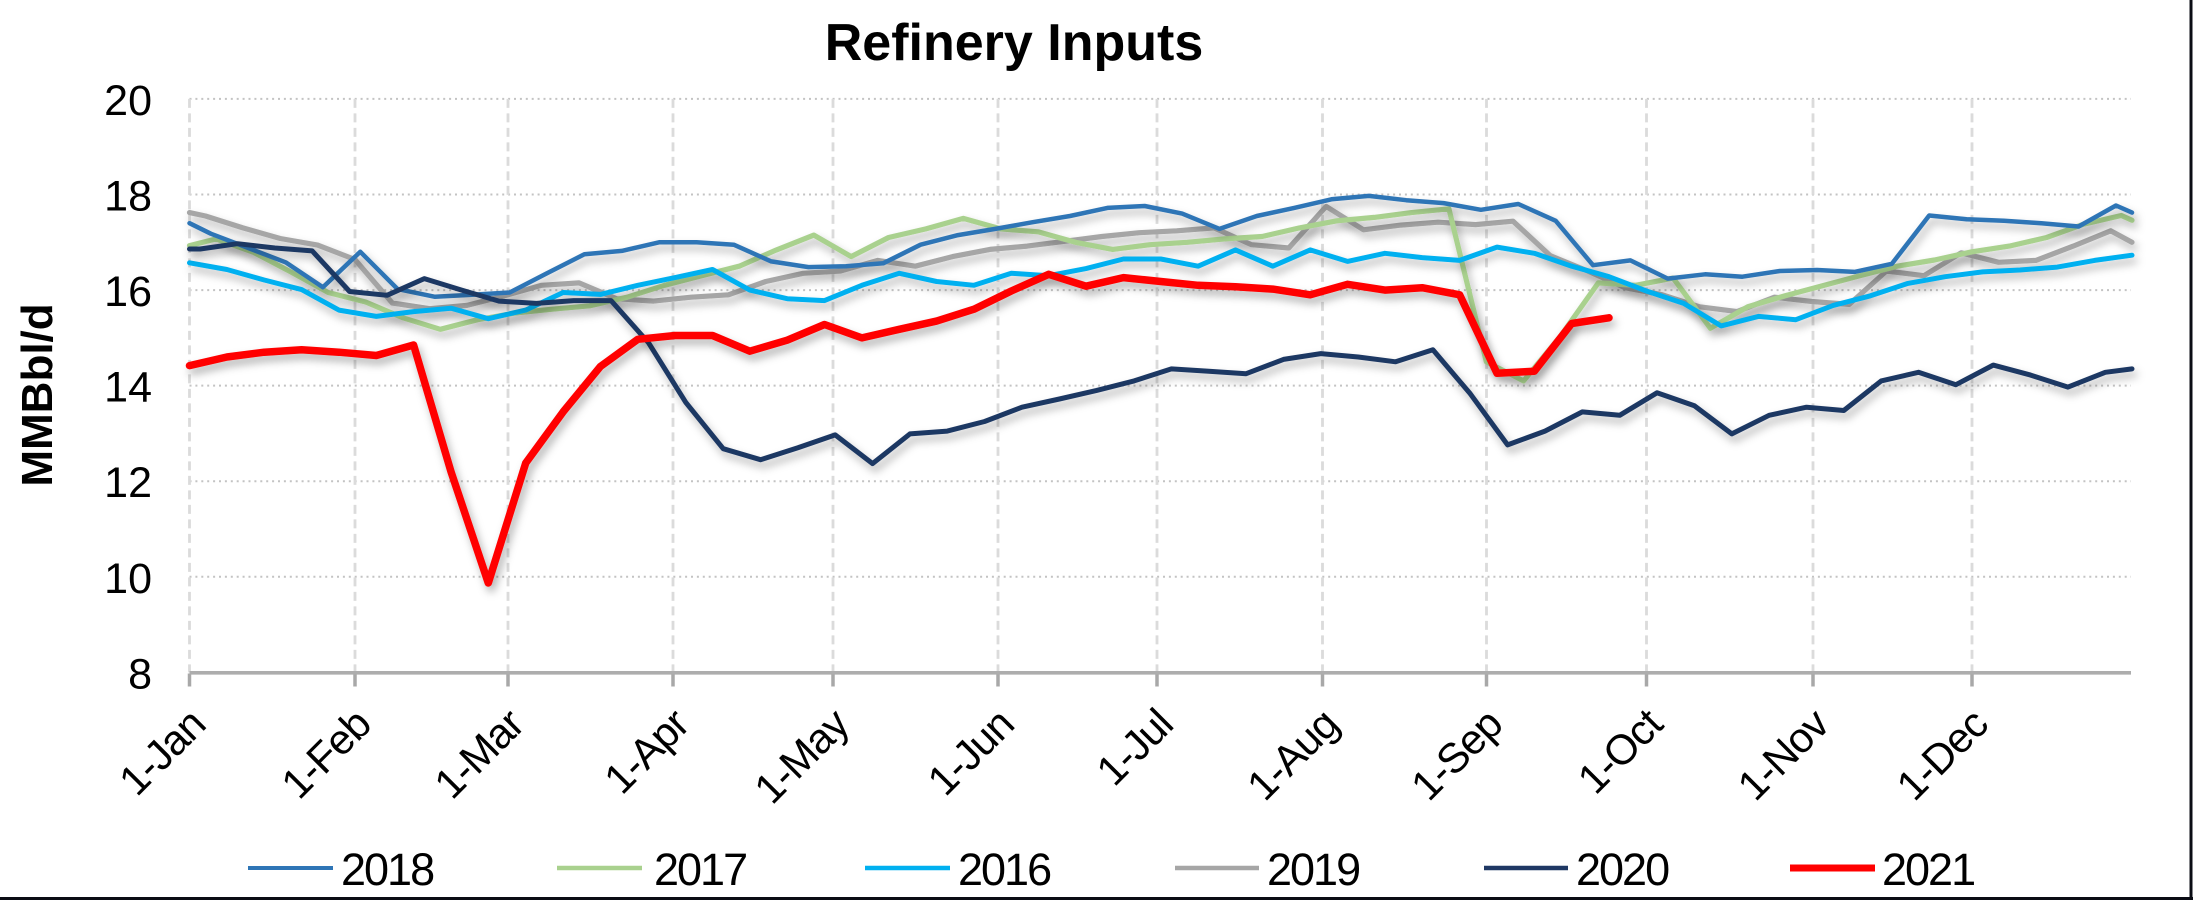 This screenshot has width=2193, height=905. Describe the element at coordinates (128, 579) in the screenshot. I see `svg-text: 10` at that location.